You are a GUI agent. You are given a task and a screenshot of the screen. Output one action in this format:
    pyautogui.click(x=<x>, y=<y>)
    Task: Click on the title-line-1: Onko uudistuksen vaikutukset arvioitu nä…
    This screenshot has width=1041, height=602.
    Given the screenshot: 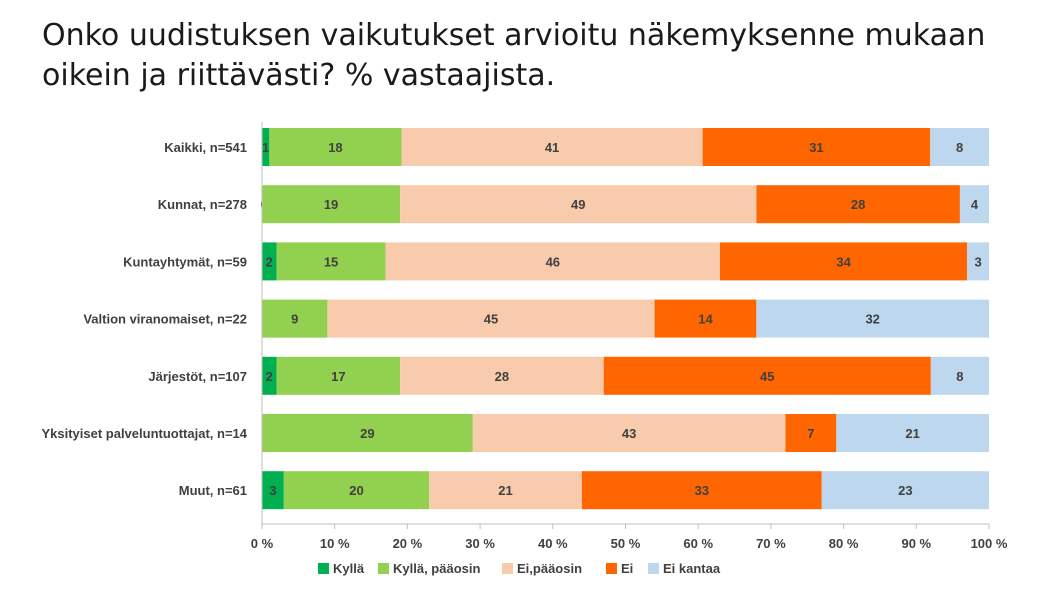 What is the action you would take?
    pyautogui.click(x=514, y=35)
    